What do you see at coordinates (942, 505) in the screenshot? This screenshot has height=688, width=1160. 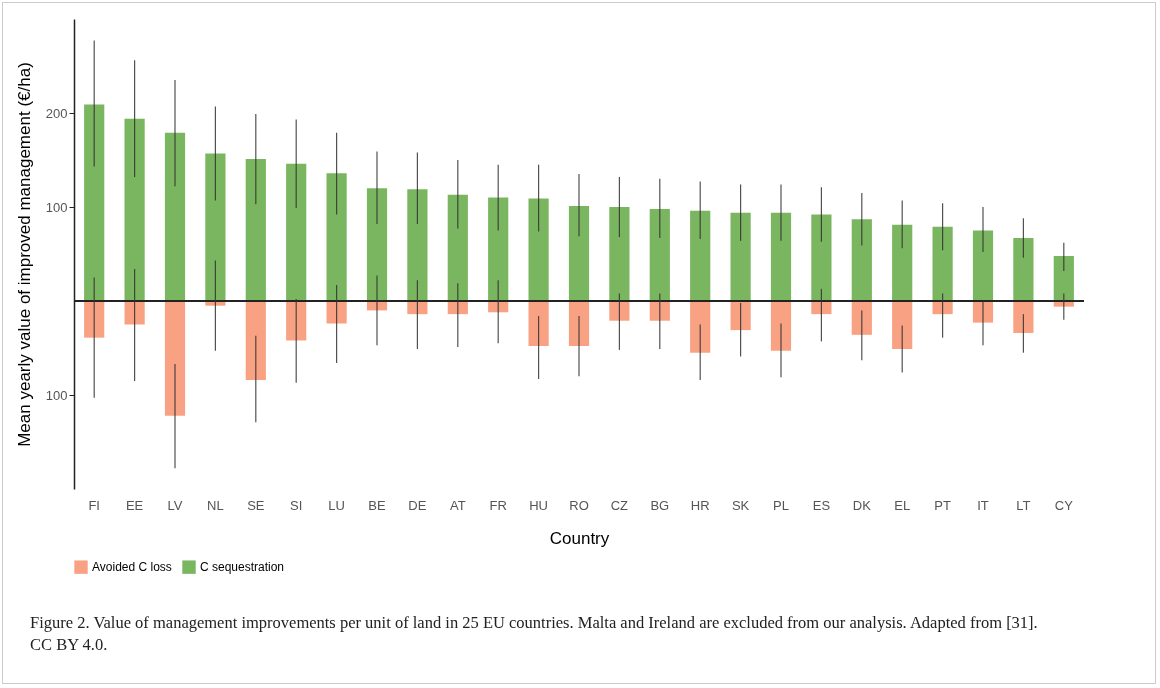 I see `x-tick-label: PT` at bounding box center [942, 505].